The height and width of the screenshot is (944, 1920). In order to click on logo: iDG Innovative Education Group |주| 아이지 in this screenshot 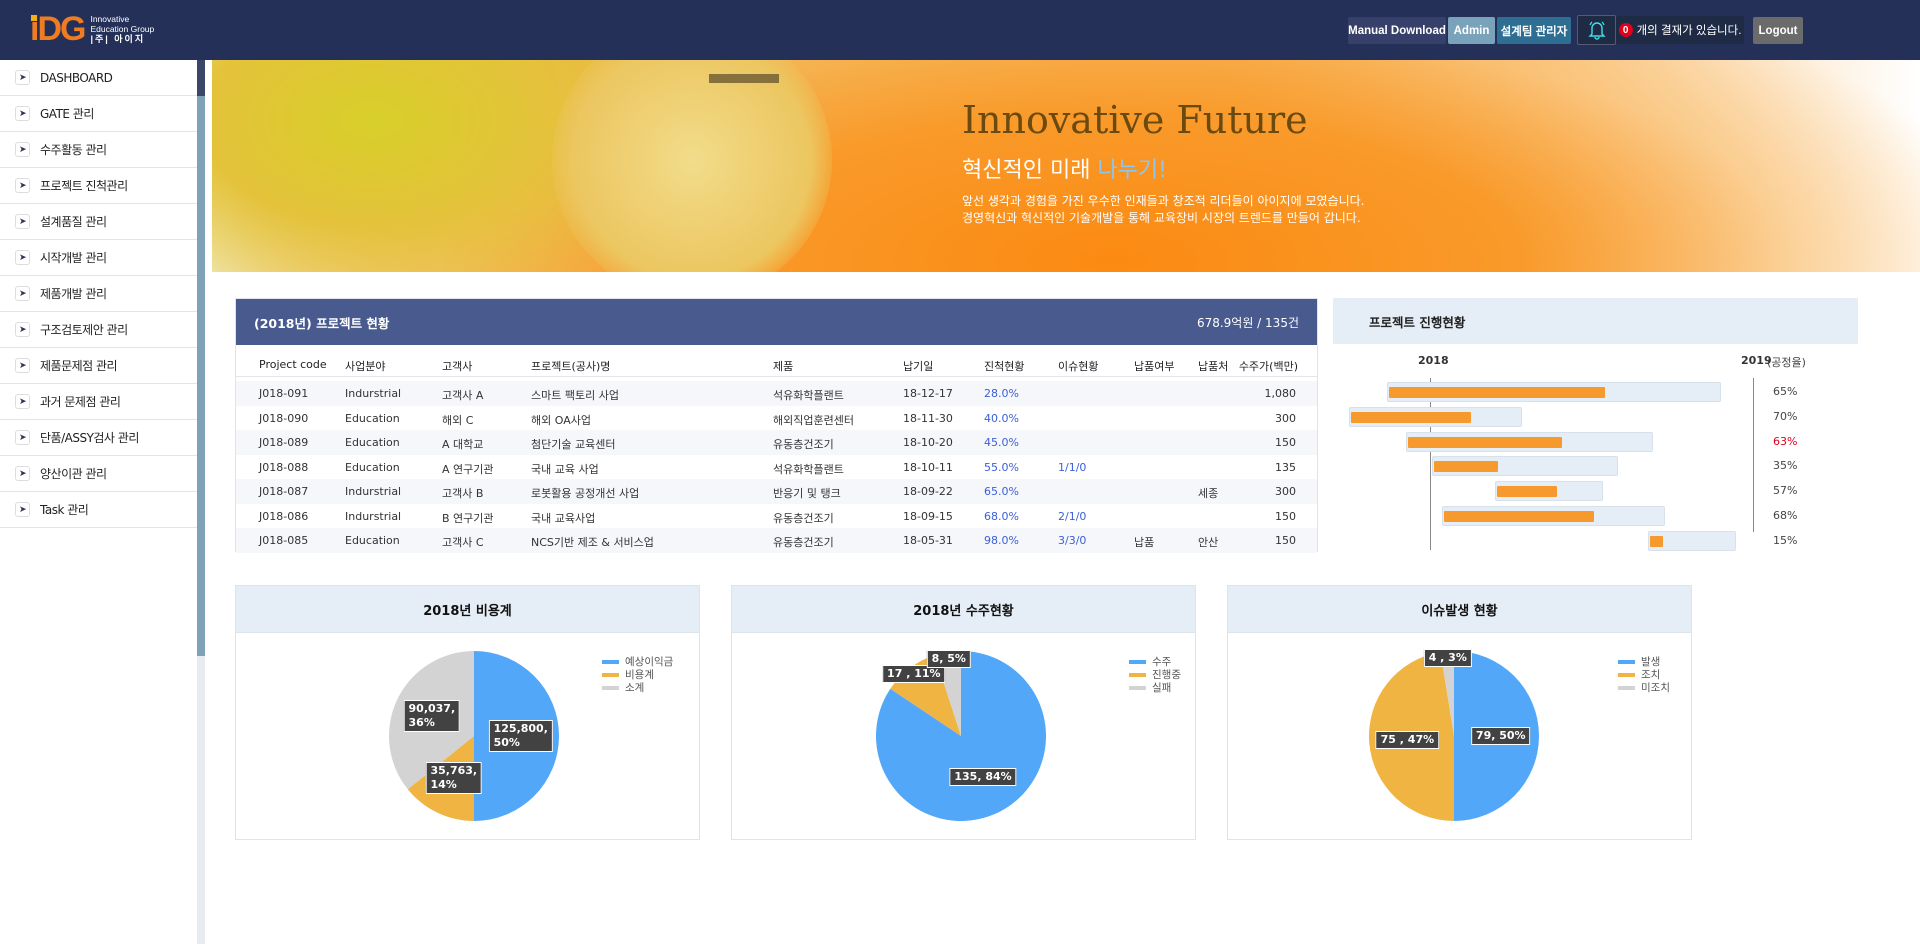, I will do `click(92, 29)`.